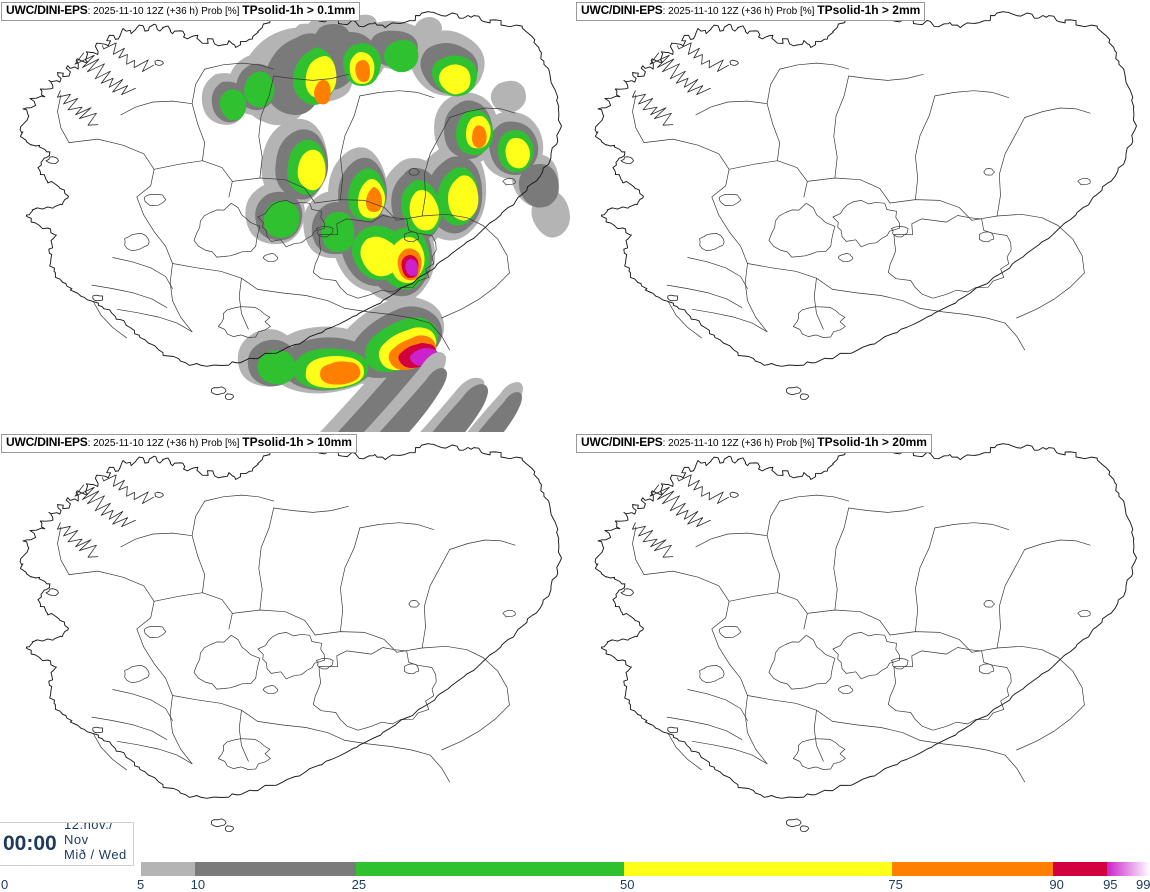 The width and height of the screenshot is (1150, 892). What do you see at coordinates (141, 884) in the screenshot?
I see `colorbar-tick-5: 5` at bounding box center [141, 884].